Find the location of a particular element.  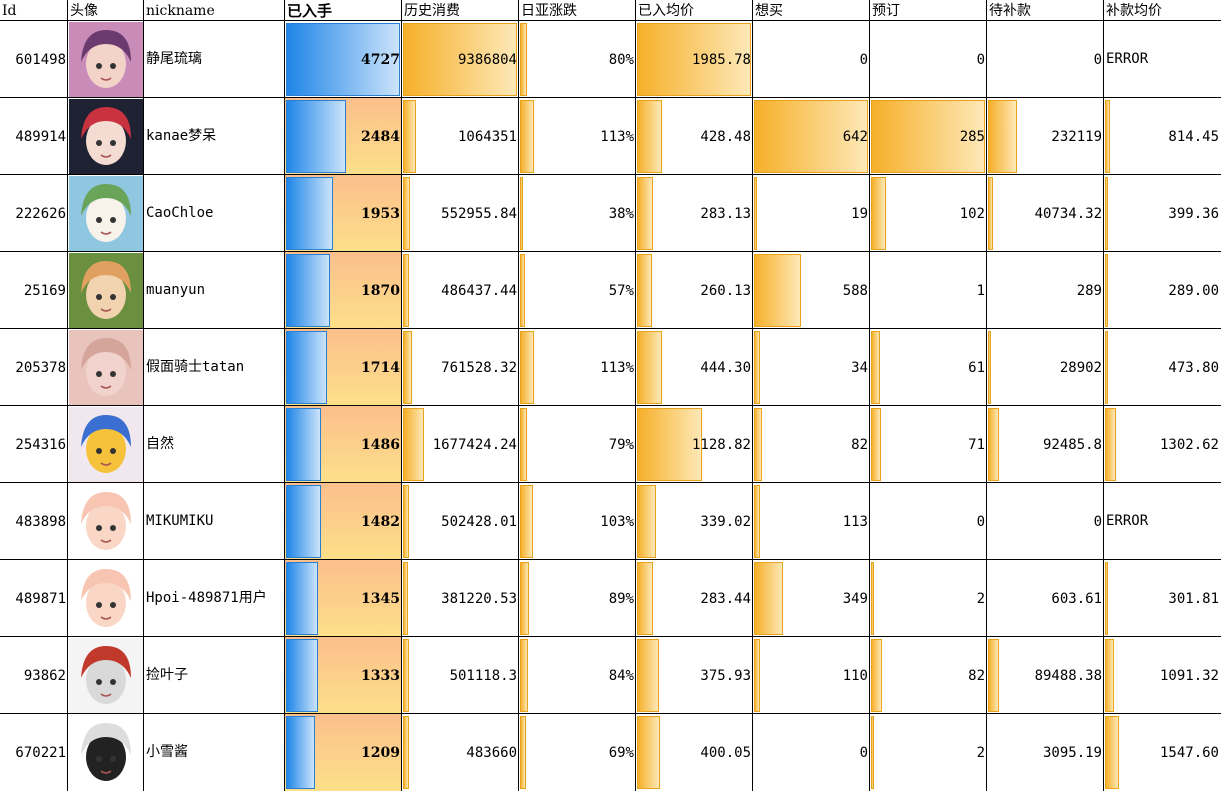

avg-cell: 283.13 is located at coordinates (694, 213).